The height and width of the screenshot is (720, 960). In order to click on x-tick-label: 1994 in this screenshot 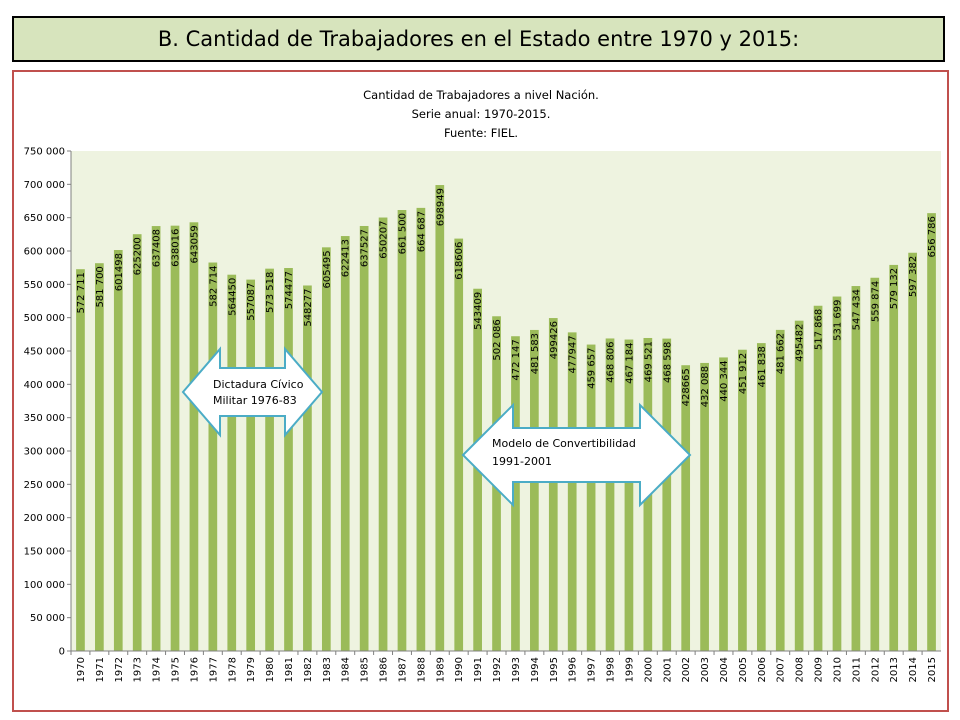, I will do `click(535, 669)`.